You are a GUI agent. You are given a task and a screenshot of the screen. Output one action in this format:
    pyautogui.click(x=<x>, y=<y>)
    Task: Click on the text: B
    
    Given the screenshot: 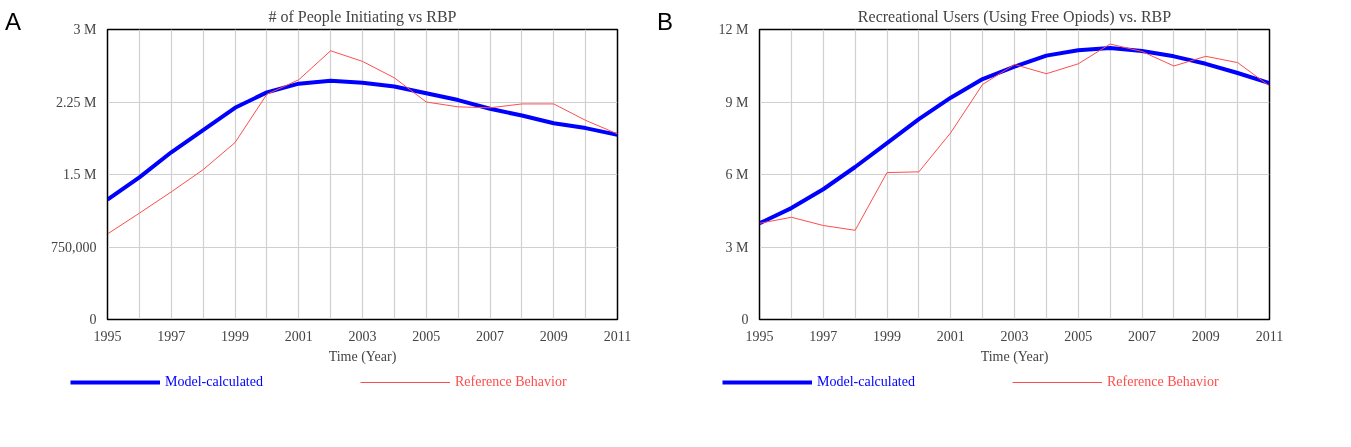 What is the action you would take?
    pyautogui.click(x=665, y=22)
    